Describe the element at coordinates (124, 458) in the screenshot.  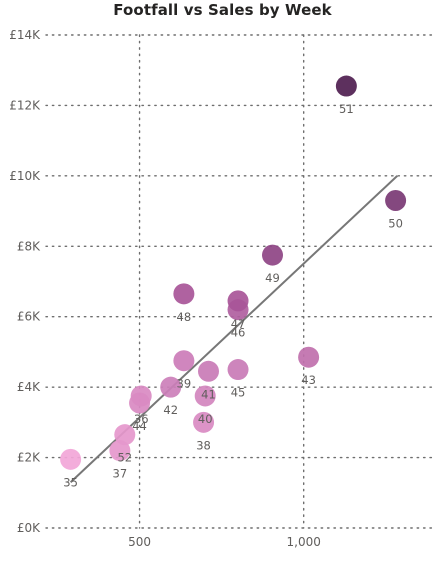
I see `data-label: 52` at that location.